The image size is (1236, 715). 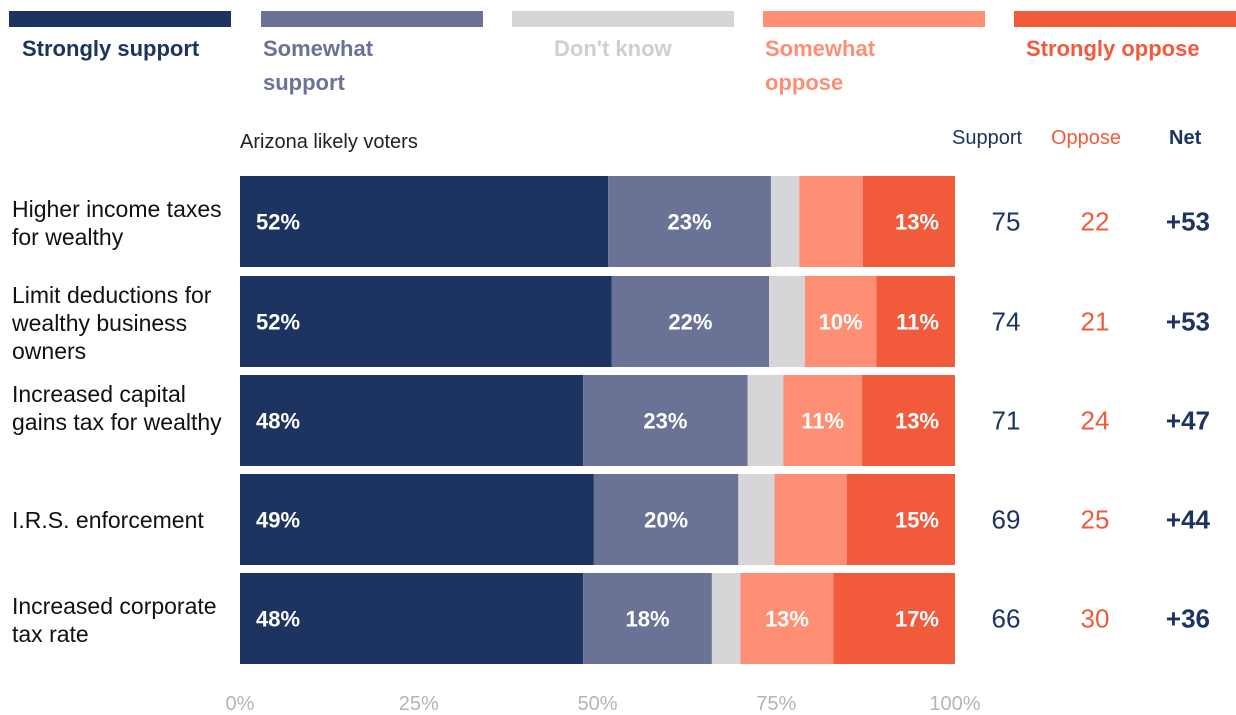 I want to click on legend-item-somewhat-oppose: Somewhat oppose, so click(x=874, y=55).